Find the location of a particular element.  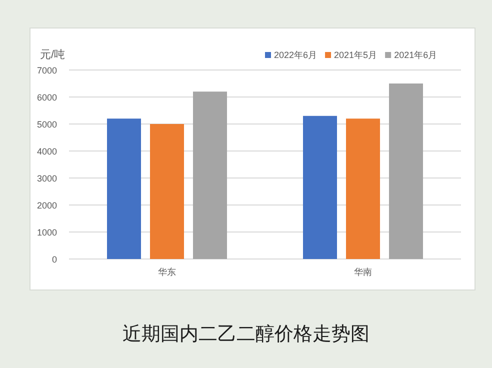

legend-label: 2022年6月 is located at coordinates (296, 55).